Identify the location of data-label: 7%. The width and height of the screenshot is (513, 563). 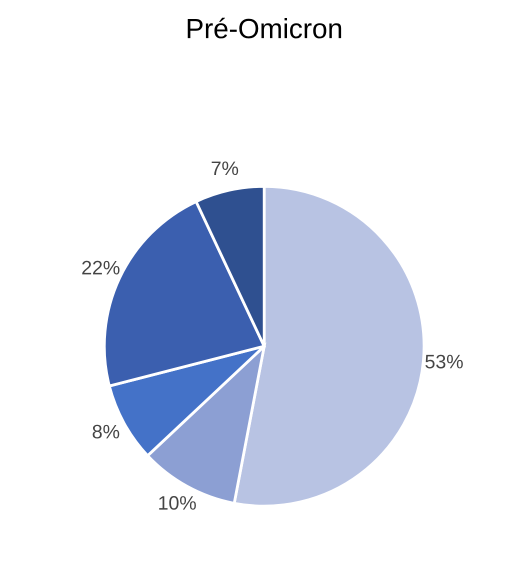
(225, 168).